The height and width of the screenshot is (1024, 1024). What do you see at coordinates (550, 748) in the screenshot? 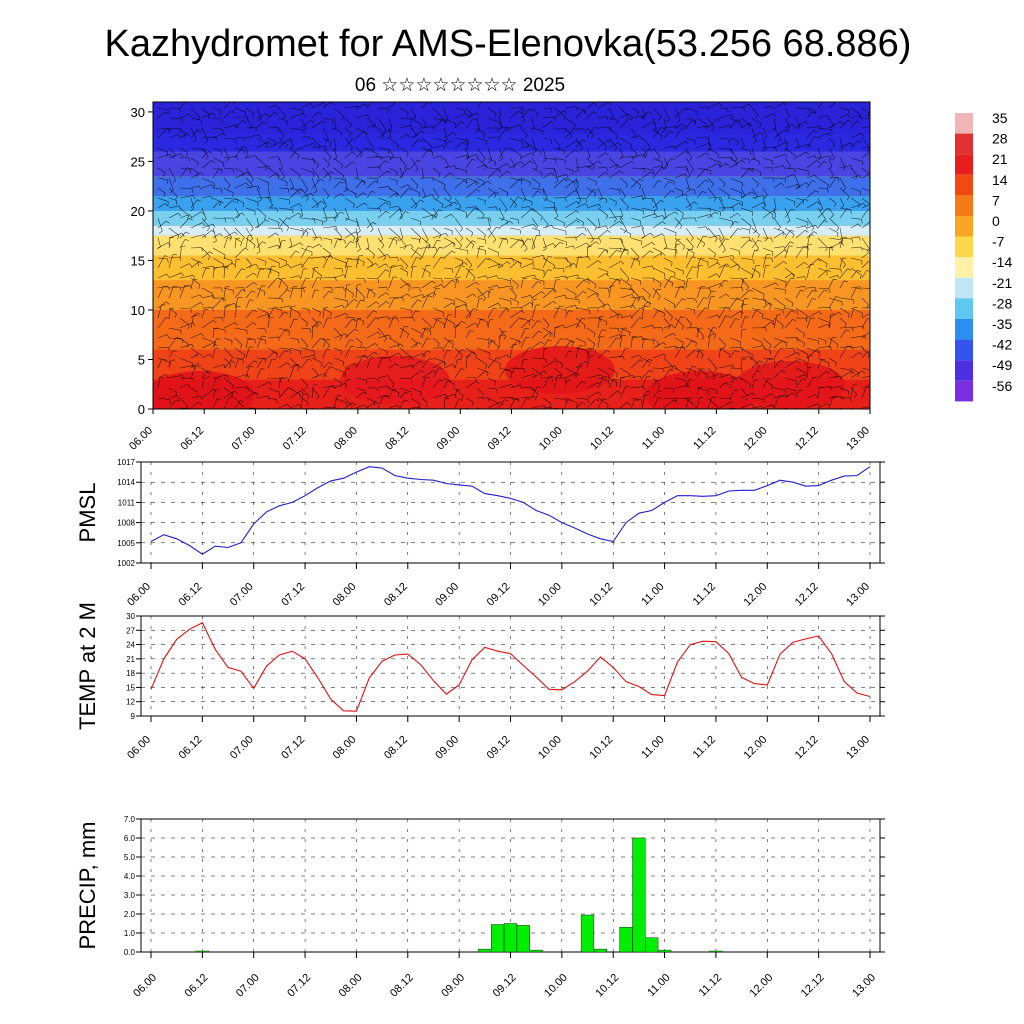
I see `x-tick-label: 10.00` at bounding box center [550, 748].